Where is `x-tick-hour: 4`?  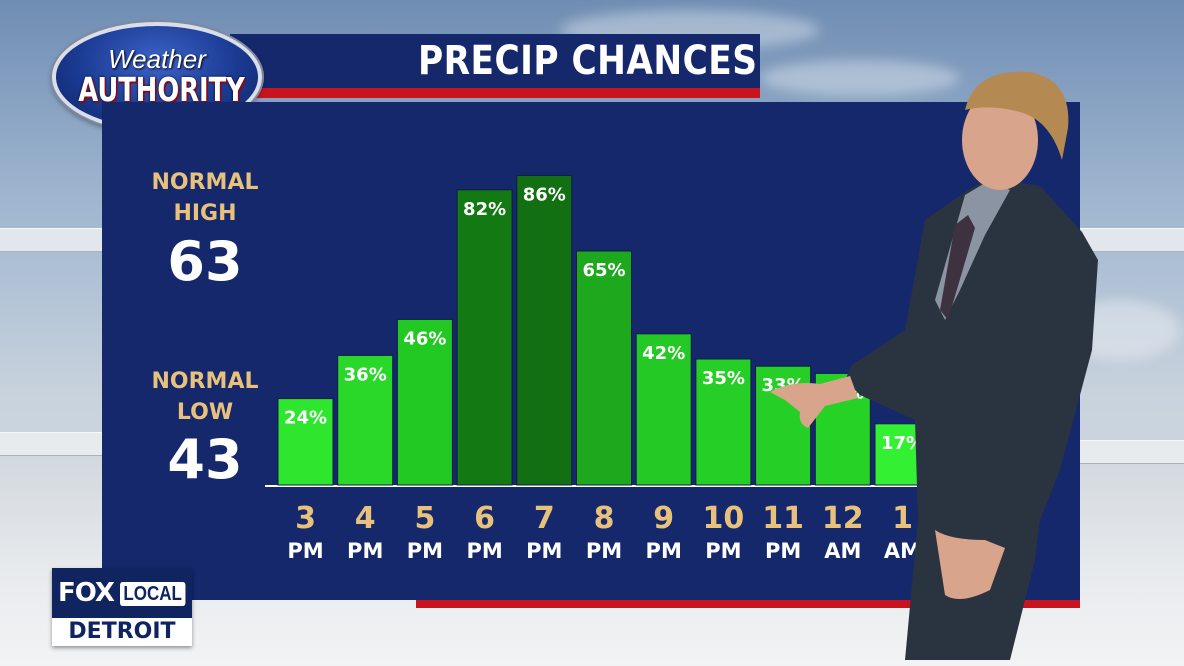
x-tick-hour: 4 is located at coordinates (365, 518).